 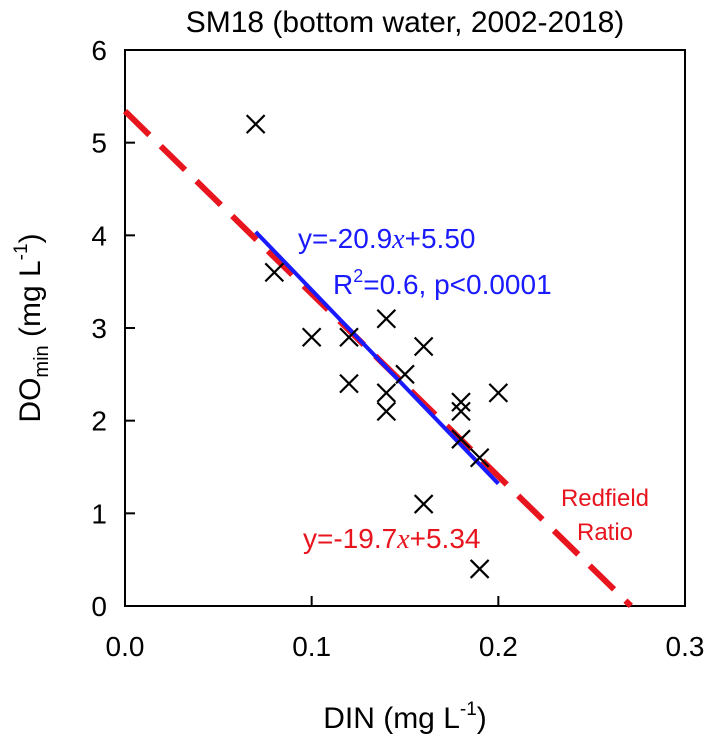 What do you see at coordinates (442, 283) in the screenshot?
I see `fit-stats: R2=0.6, p<0.0001` at bounding box center [442, 283].